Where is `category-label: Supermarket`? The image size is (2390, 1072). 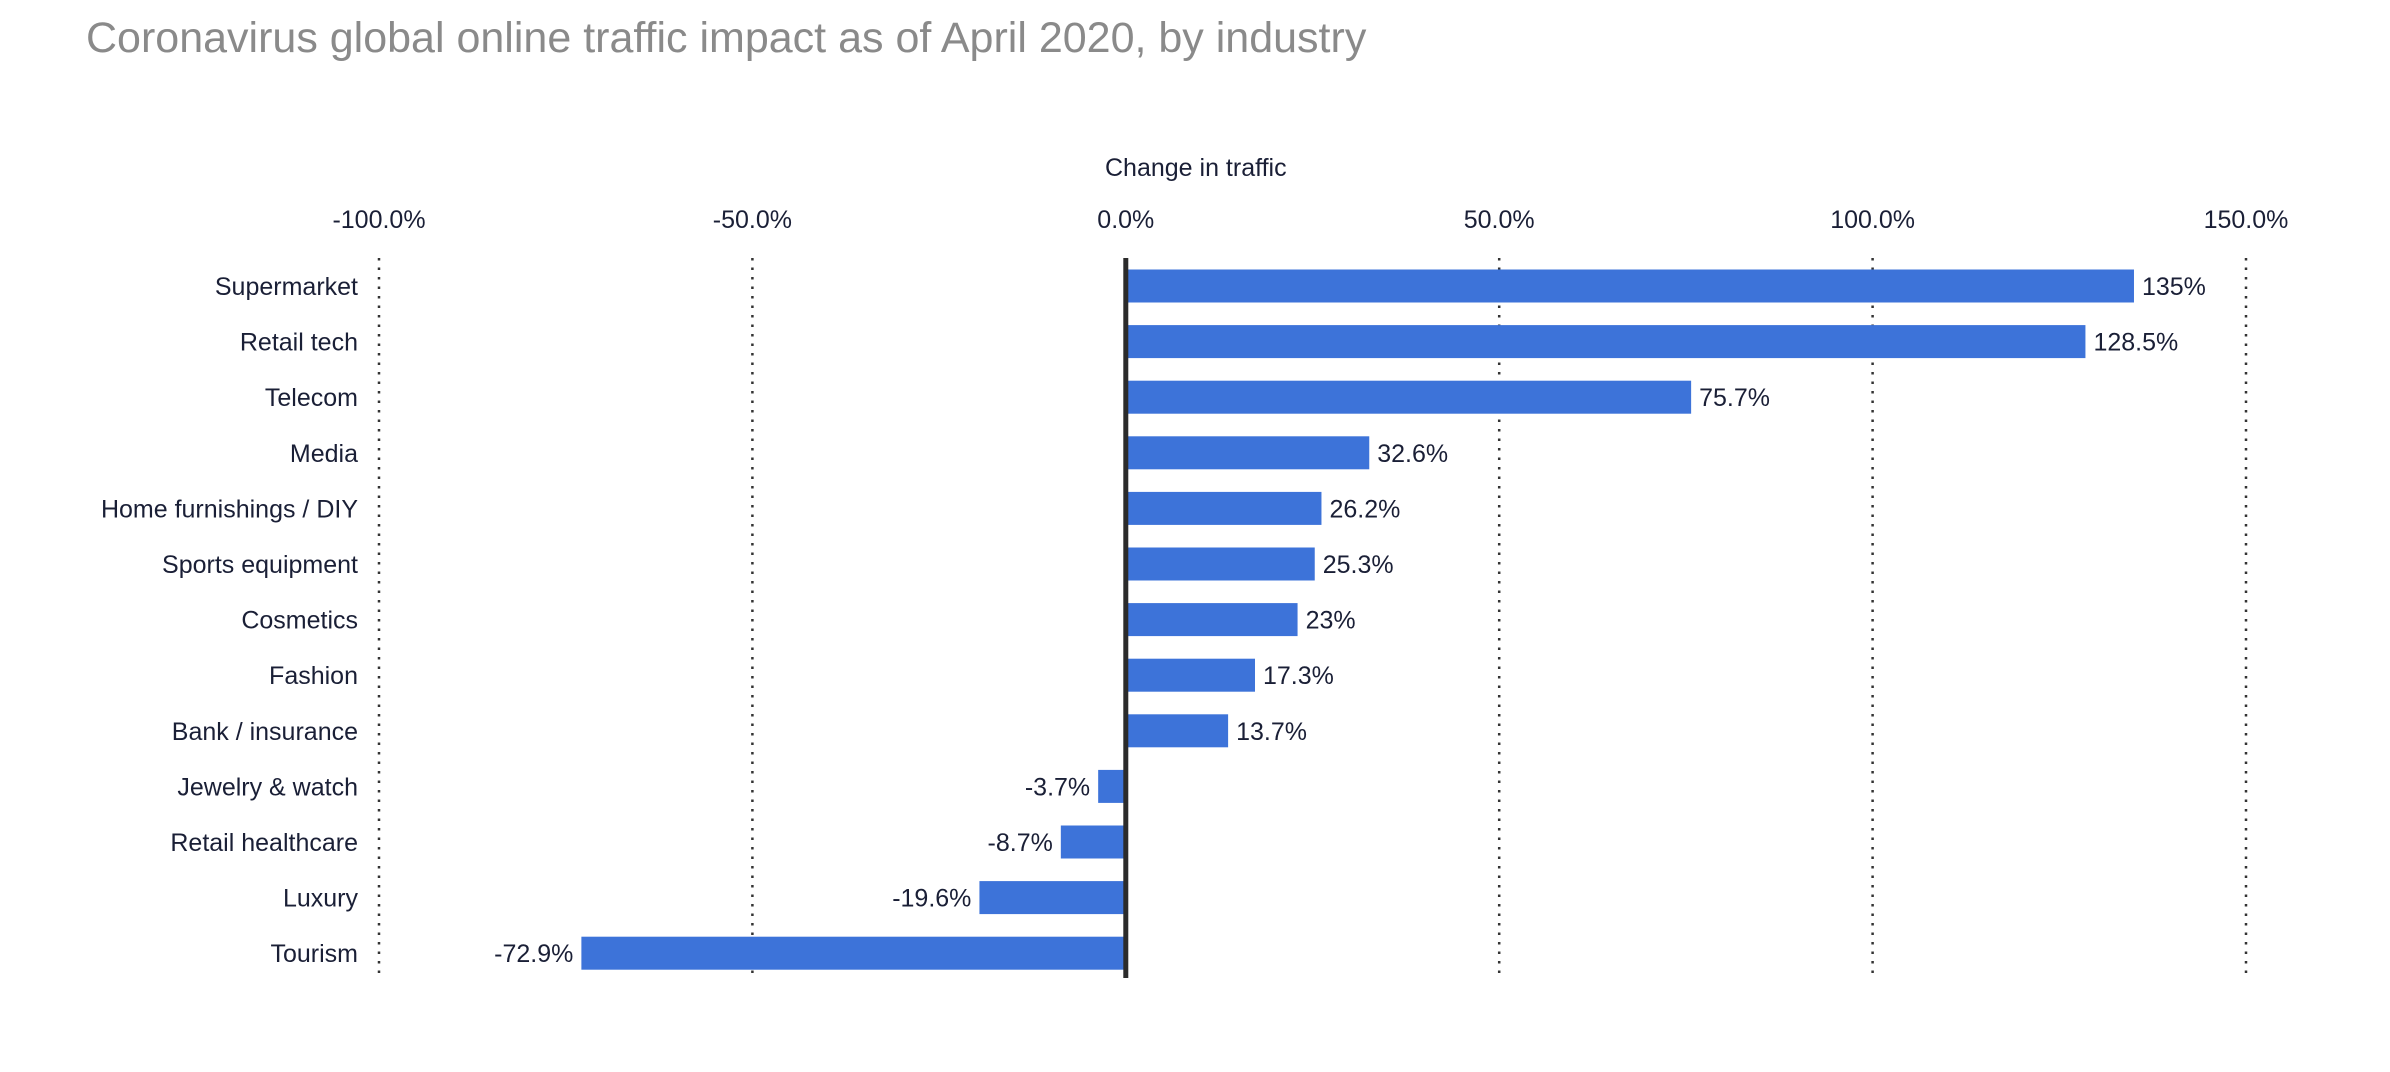 category-label: Supermarket is located at coordinates (286, 287).